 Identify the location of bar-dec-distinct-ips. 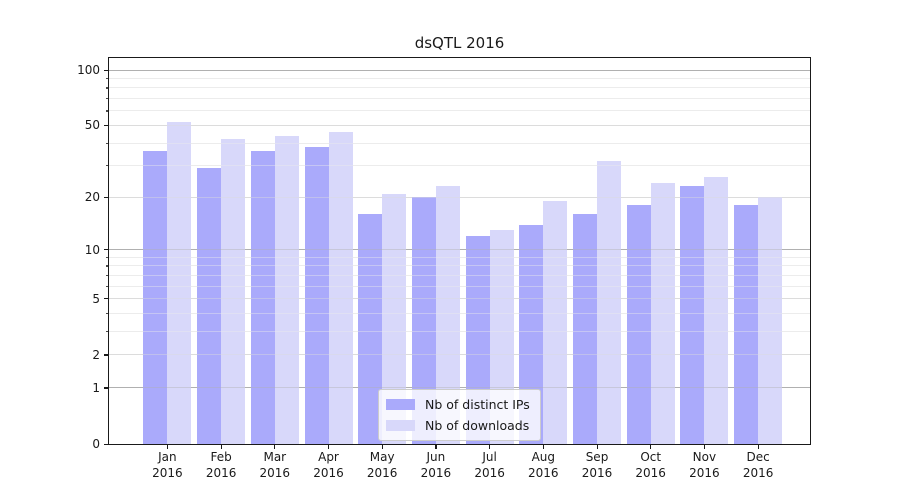
(746, 324).